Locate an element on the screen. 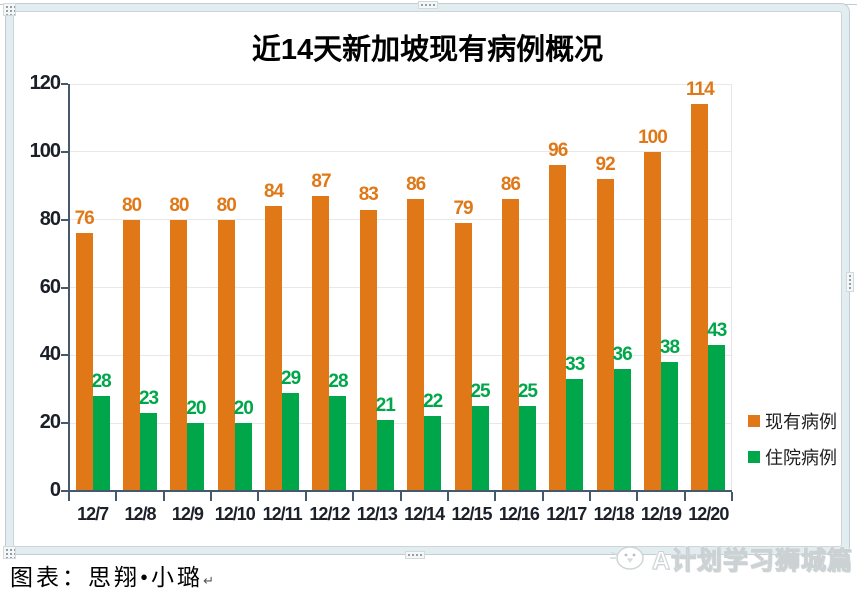 The width and height of the screenshot is (857, 599). bar-value-label: 25 is located at coordinates (527, 392).